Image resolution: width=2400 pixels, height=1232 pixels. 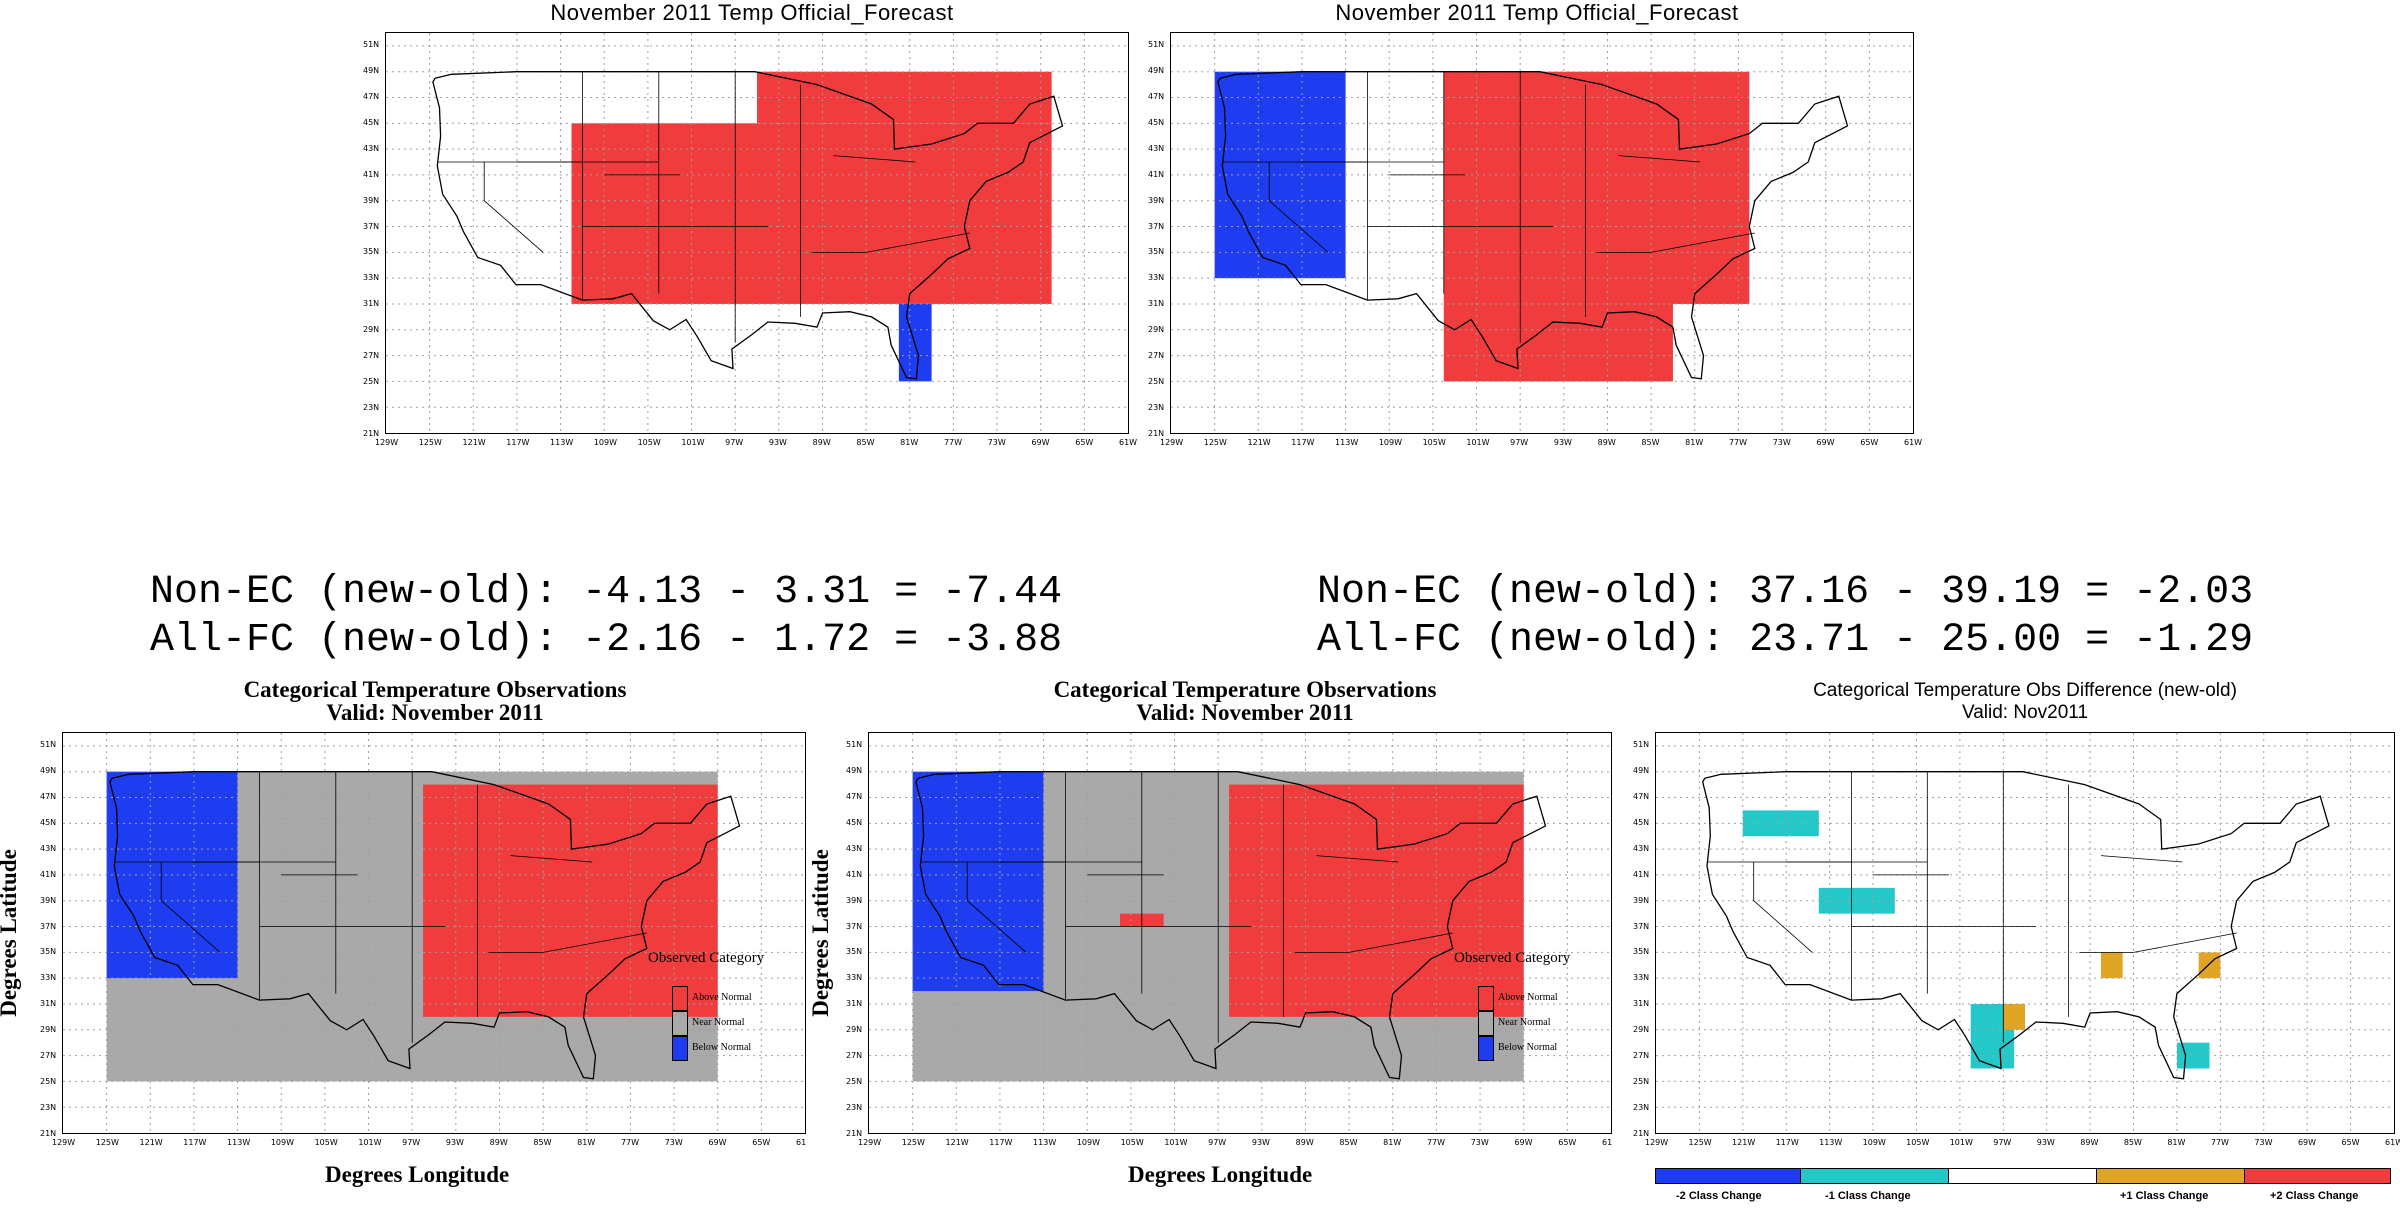 What do you see at coordinates (2317, 1176) in the screenshot?
I see `diff-bar-plus2` at bounding box center [2317, 1176].